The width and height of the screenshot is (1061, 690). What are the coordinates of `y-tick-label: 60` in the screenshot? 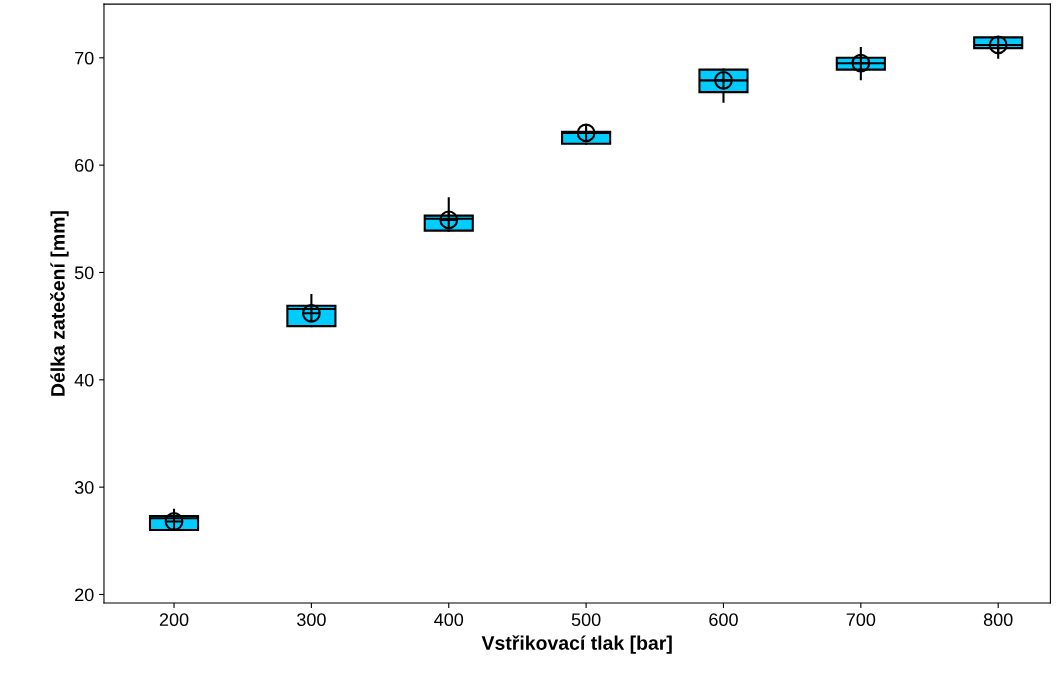 It's located at (84, 165).